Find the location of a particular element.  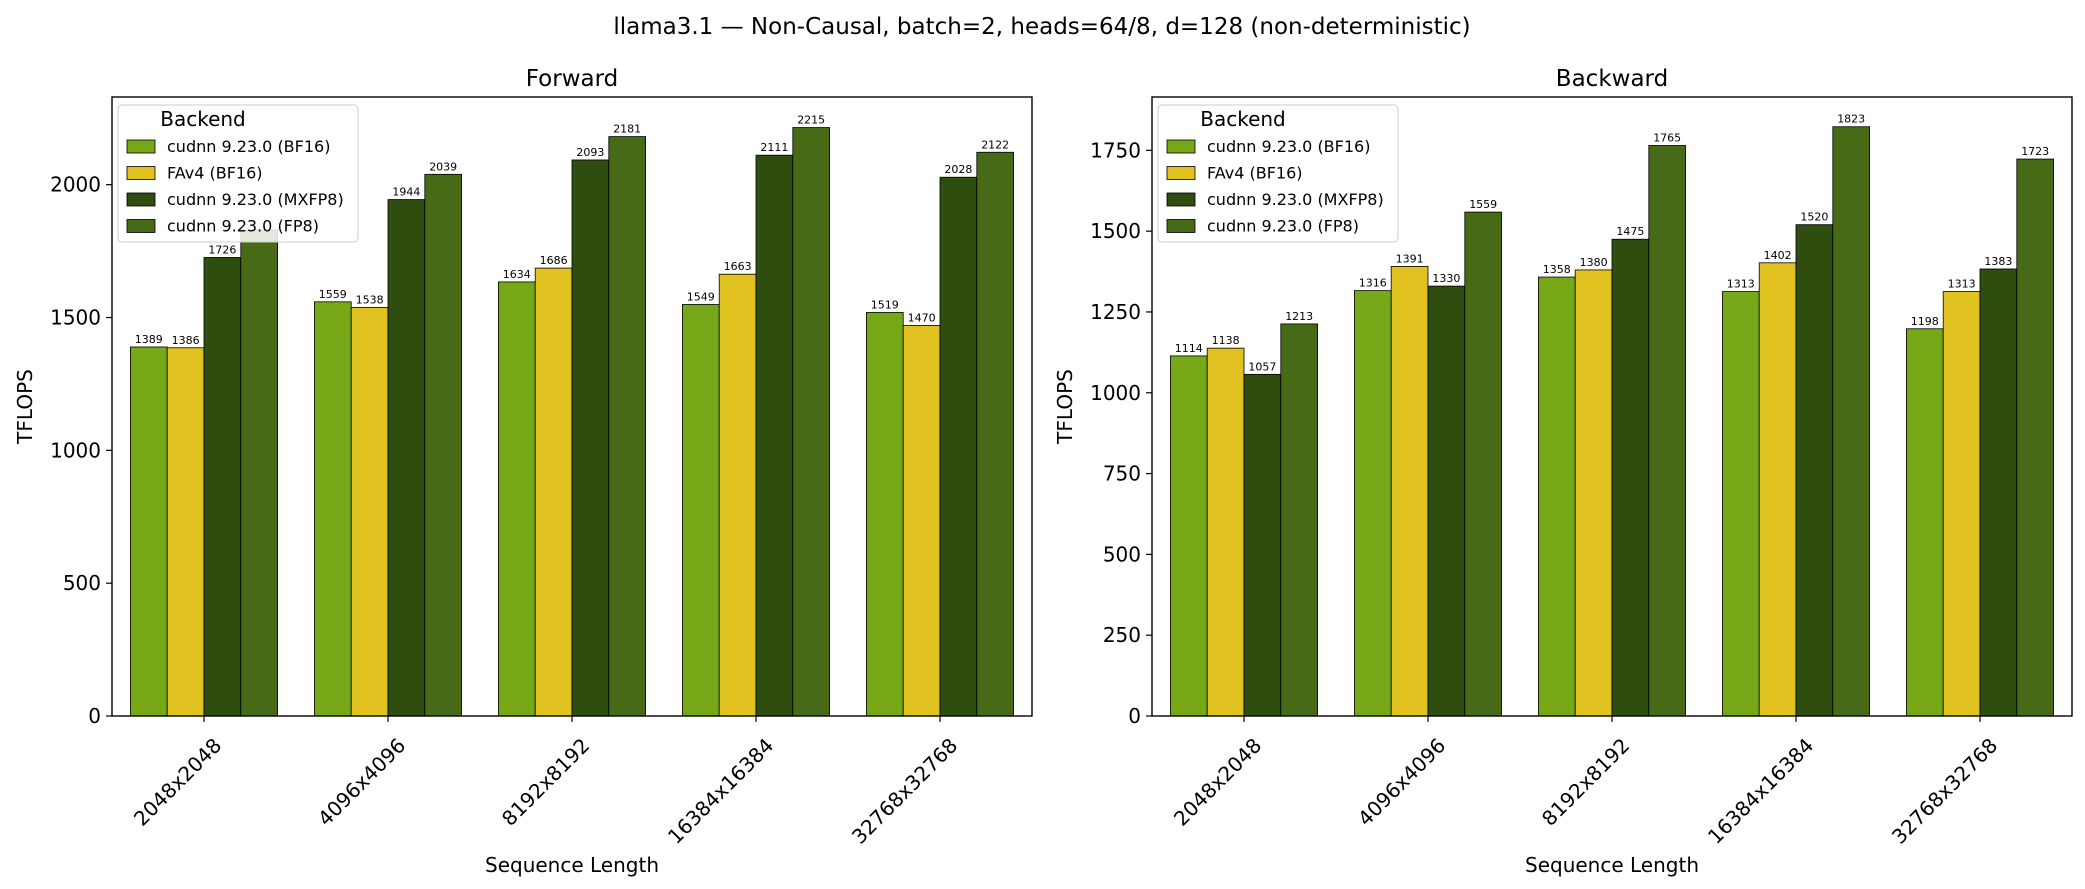

backward-bar-value-label: 1330 is located at coordinates (1446, 278).